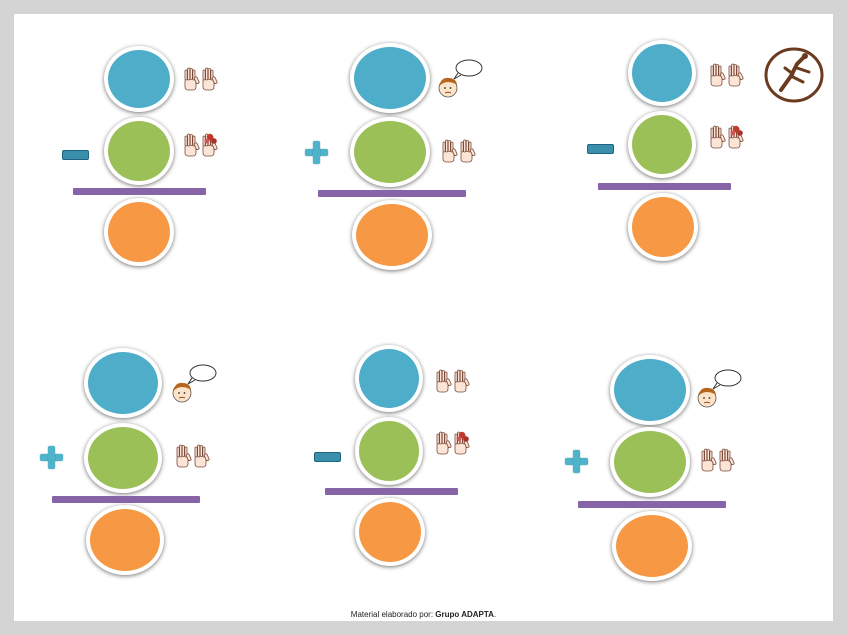 This screenshot has width=847, height=635. I want to click on footer-credit: Material elaborado por: Grupo ADAPTA., so click(423, 614).